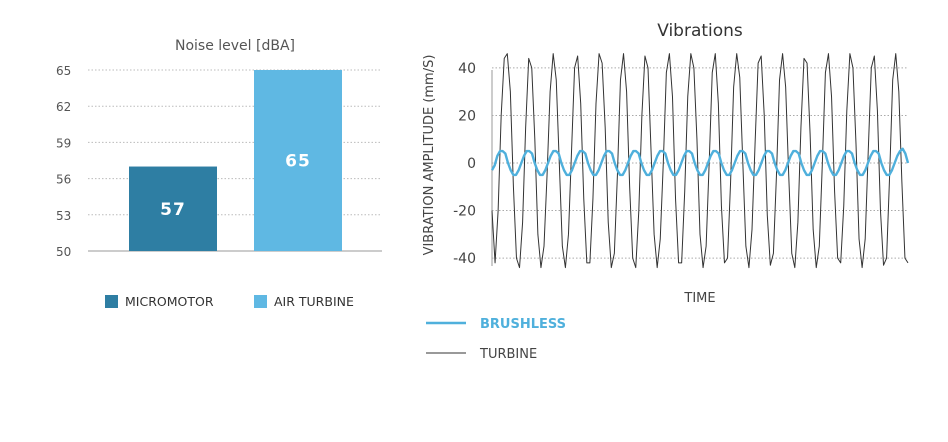 The image size is (948, 442). I want to click on bar-value-label: 57, so click(173, 210).